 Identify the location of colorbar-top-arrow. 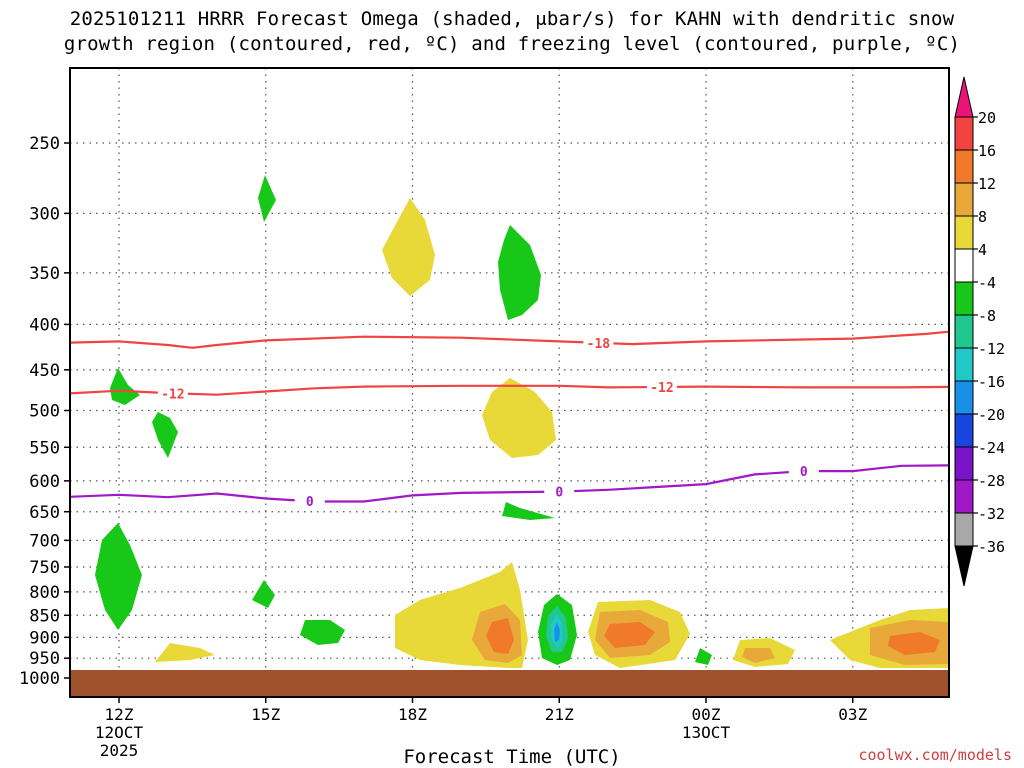
(964, 97).